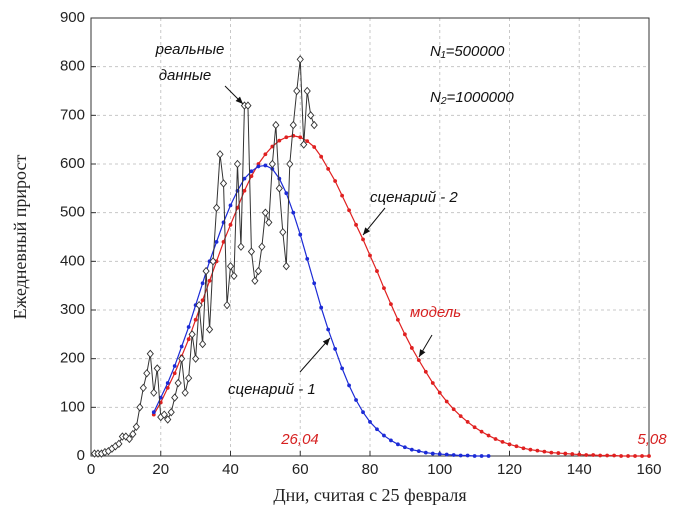  I want to click on x-tick-label: 100, so click(439, 469).